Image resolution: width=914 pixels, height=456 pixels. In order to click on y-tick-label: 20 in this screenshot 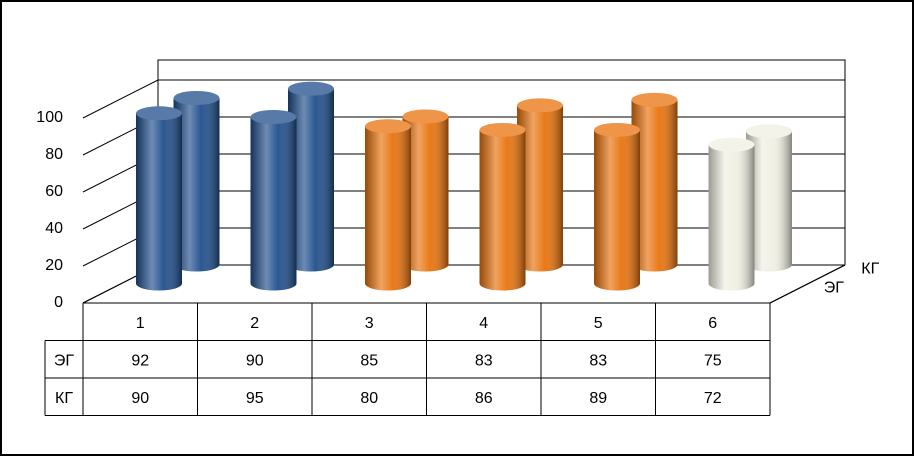, I will do `click(54, 265)`.